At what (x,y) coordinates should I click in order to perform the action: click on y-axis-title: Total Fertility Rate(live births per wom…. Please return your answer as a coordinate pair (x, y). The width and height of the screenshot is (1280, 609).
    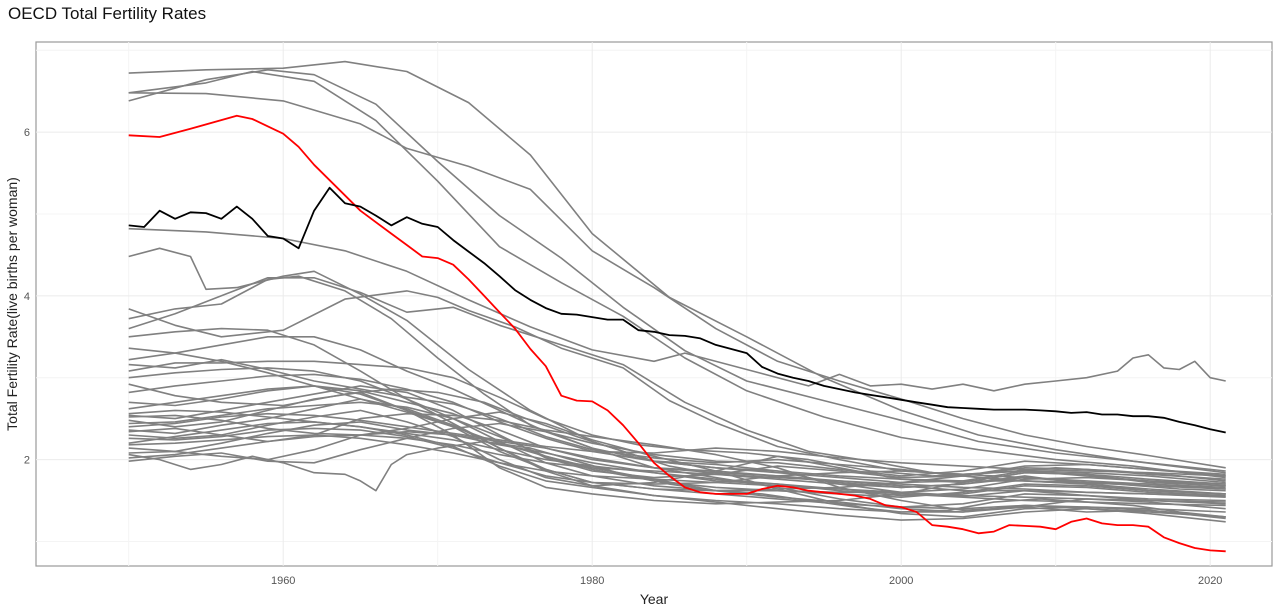
    Looking at the image, I should click on (12, 304).